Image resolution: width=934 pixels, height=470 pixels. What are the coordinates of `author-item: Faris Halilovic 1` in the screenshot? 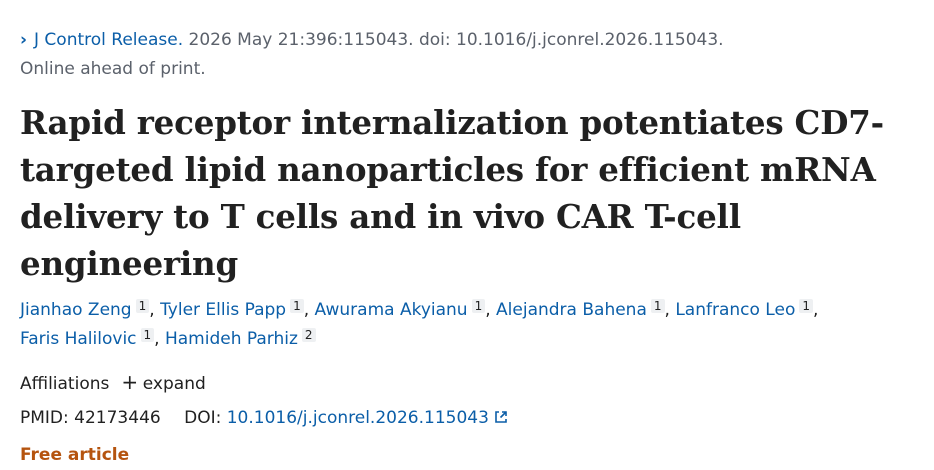 It's located at (87, 338).